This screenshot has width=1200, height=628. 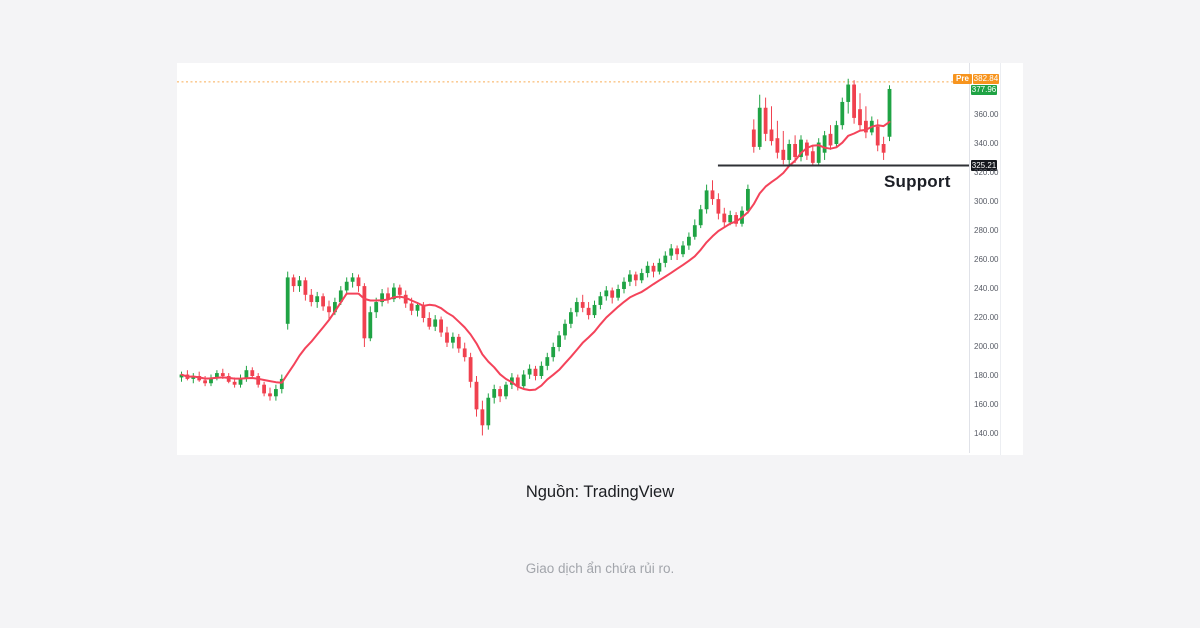 What do you see at coordinates (985, 79) in the screenshot?
I see `premarket-price-value: 382.84` at bounding box center [985, 79].